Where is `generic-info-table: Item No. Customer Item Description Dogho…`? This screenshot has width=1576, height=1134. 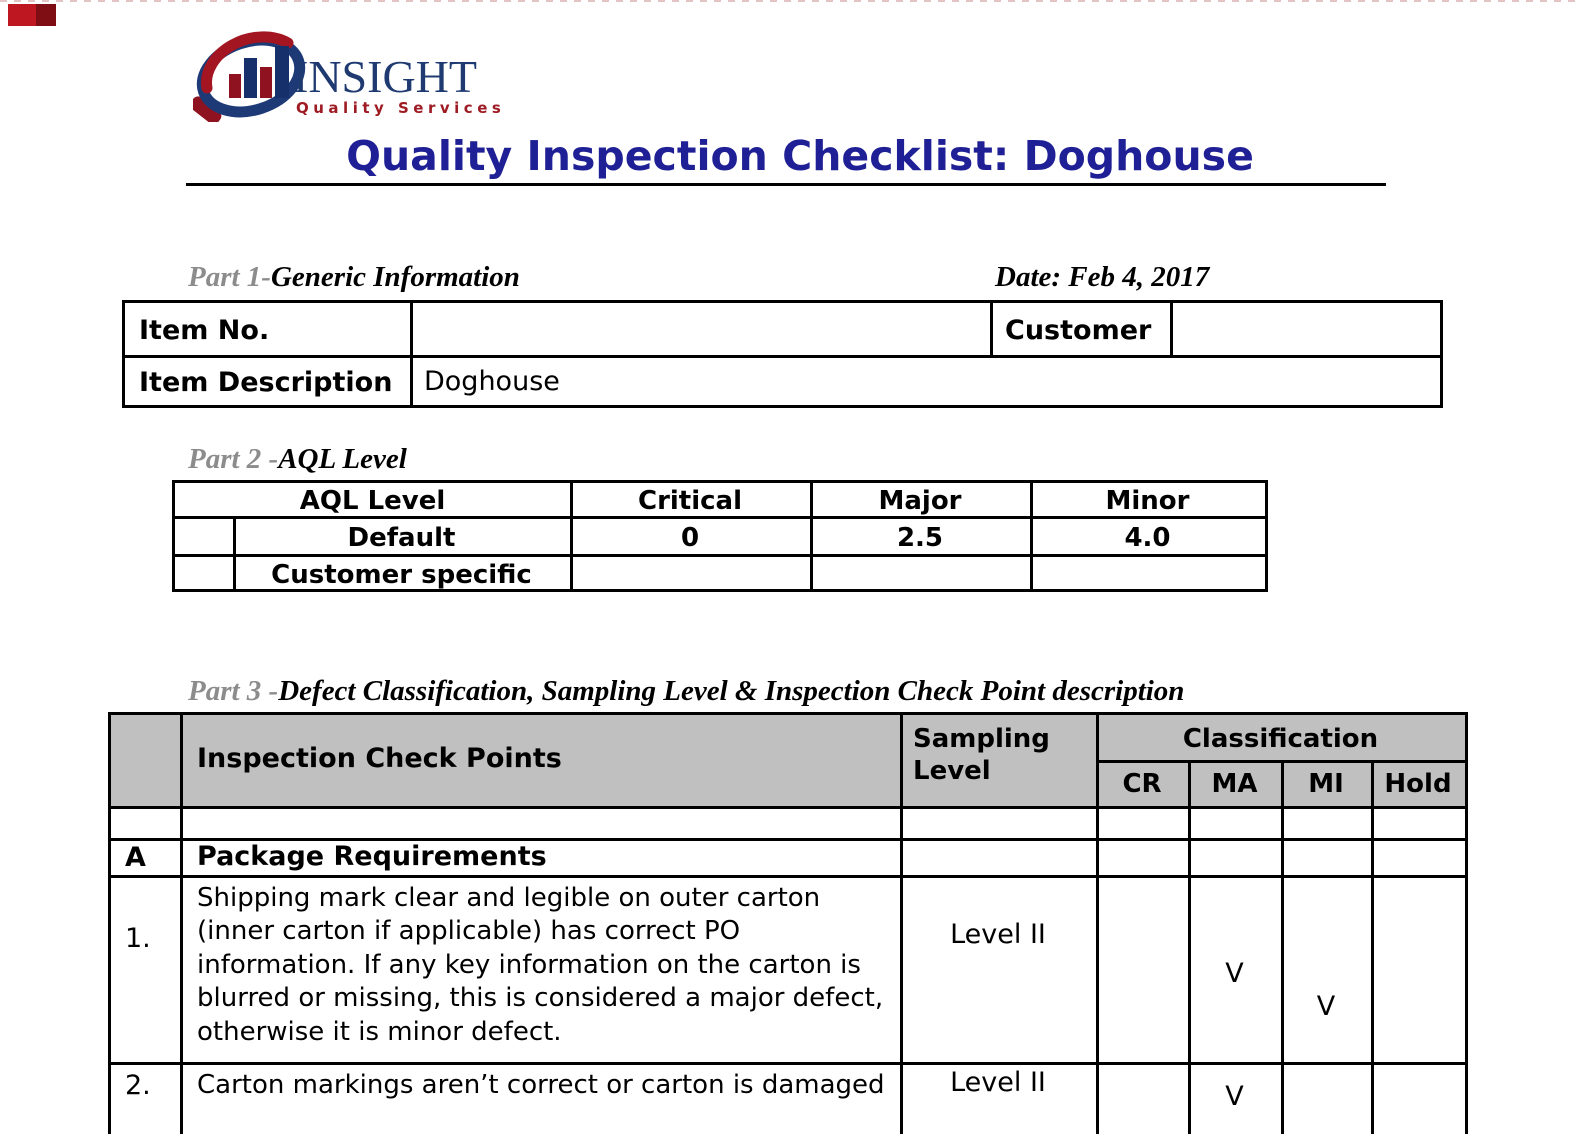 generic-info-table: Item No. Customer Item Description Dogho… is located at coordinates (782, 354).